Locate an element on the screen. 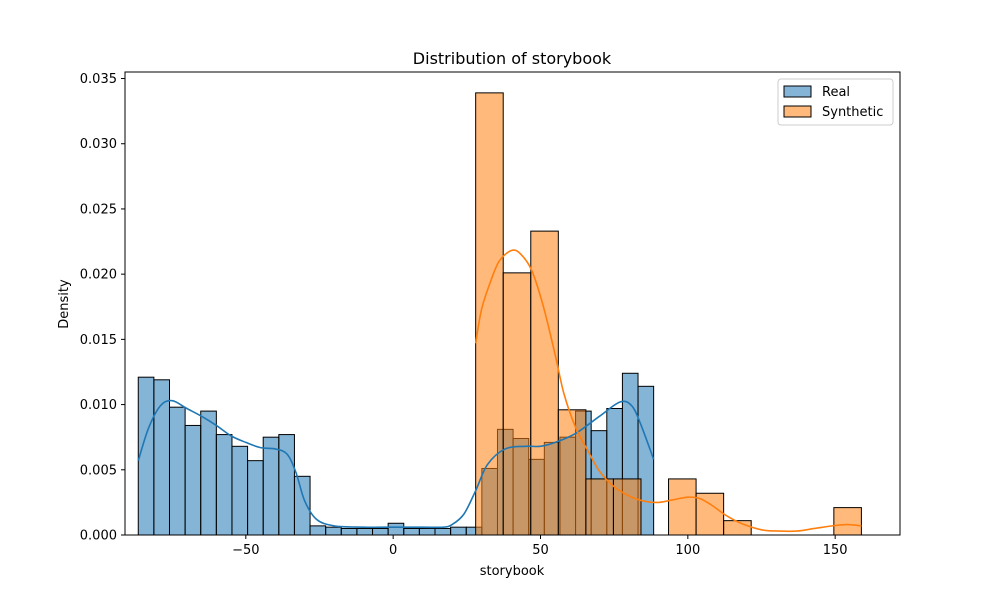 This screenshot has height=600, width=1000. x-tick-label: 50 is located at coordinates (540, 550).